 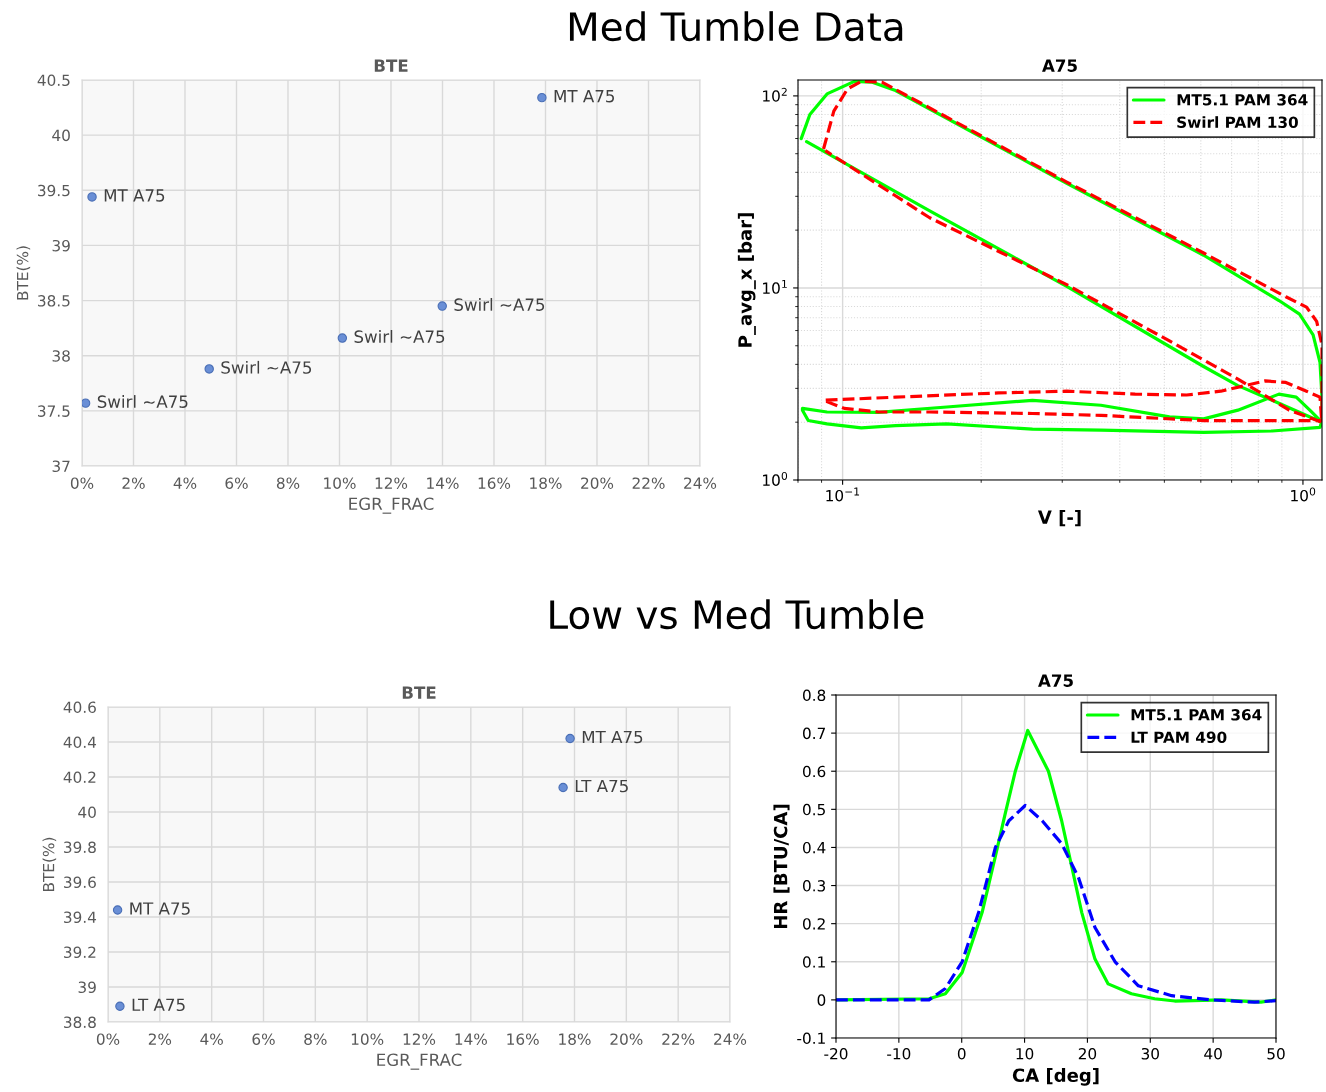 What do you see at coordinates (79, 707) in the screenshot?
I see `y-tick-label: 40.6` at bounding box center [79, 707].